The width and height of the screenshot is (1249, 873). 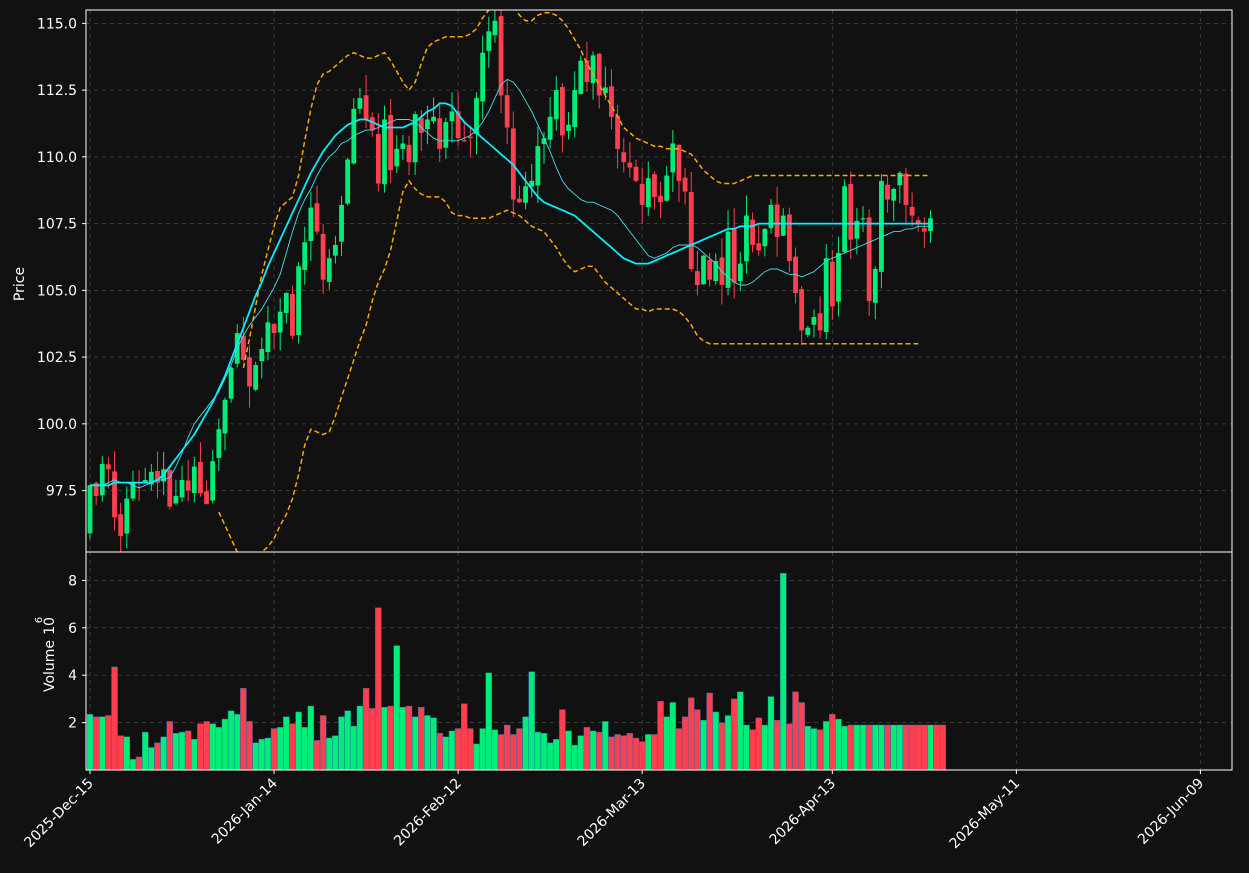 I want to click on price-tick-label: 102.5, so click(x=57, y=358).